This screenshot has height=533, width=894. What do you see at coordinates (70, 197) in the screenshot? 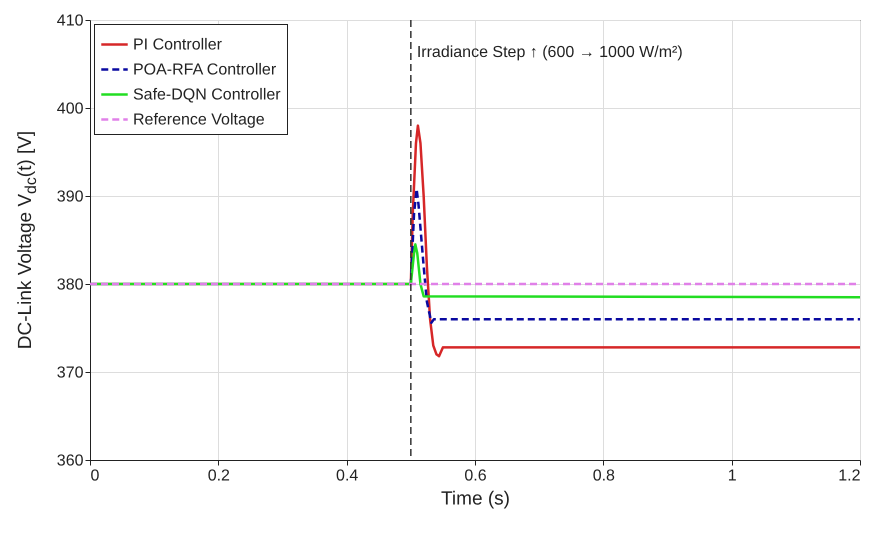
I see `y-tick-label: 390` at bounding box center [70, 197].